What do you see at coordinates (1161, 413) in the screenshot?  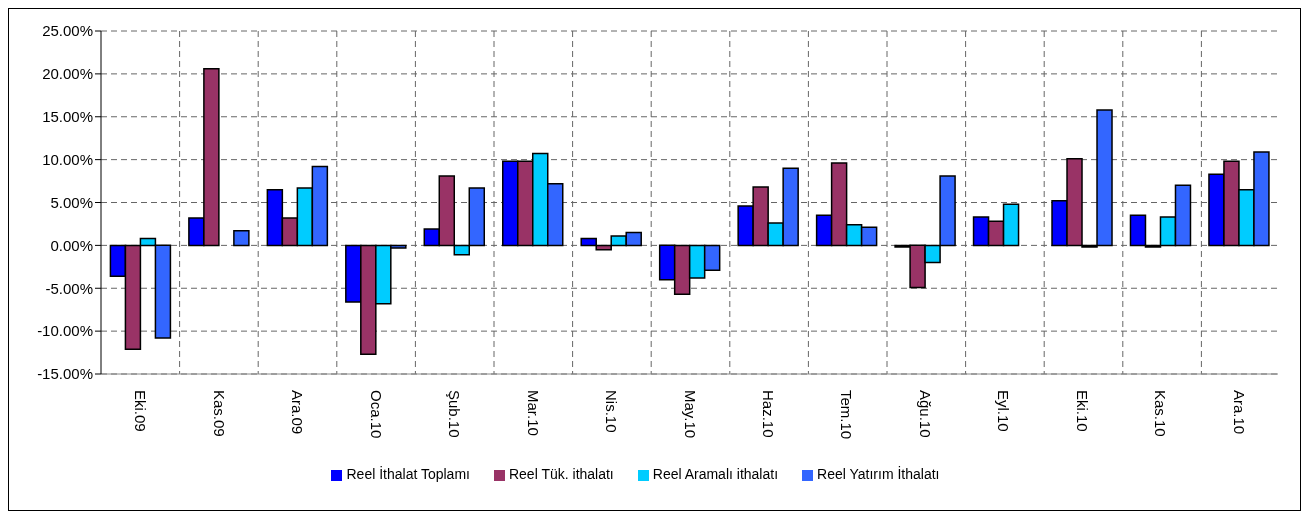 I see `x-tick-label: Kas.10` at bounding box center [1161, 413].